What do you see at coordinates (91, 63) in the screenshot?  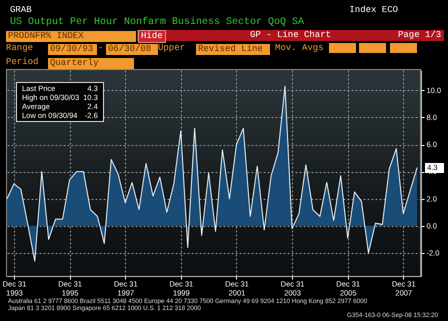 I see `text: Quarterly` at bounding box center [91, 63].